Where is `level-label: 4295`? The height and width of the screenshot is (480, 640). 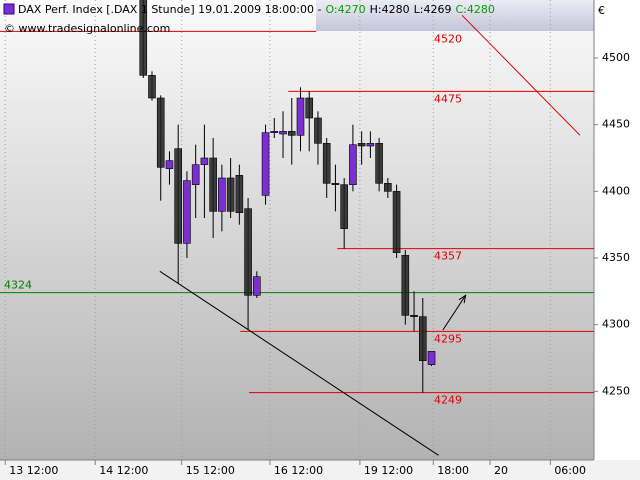 level-label: 4295 is located at coordinates (448, 338).